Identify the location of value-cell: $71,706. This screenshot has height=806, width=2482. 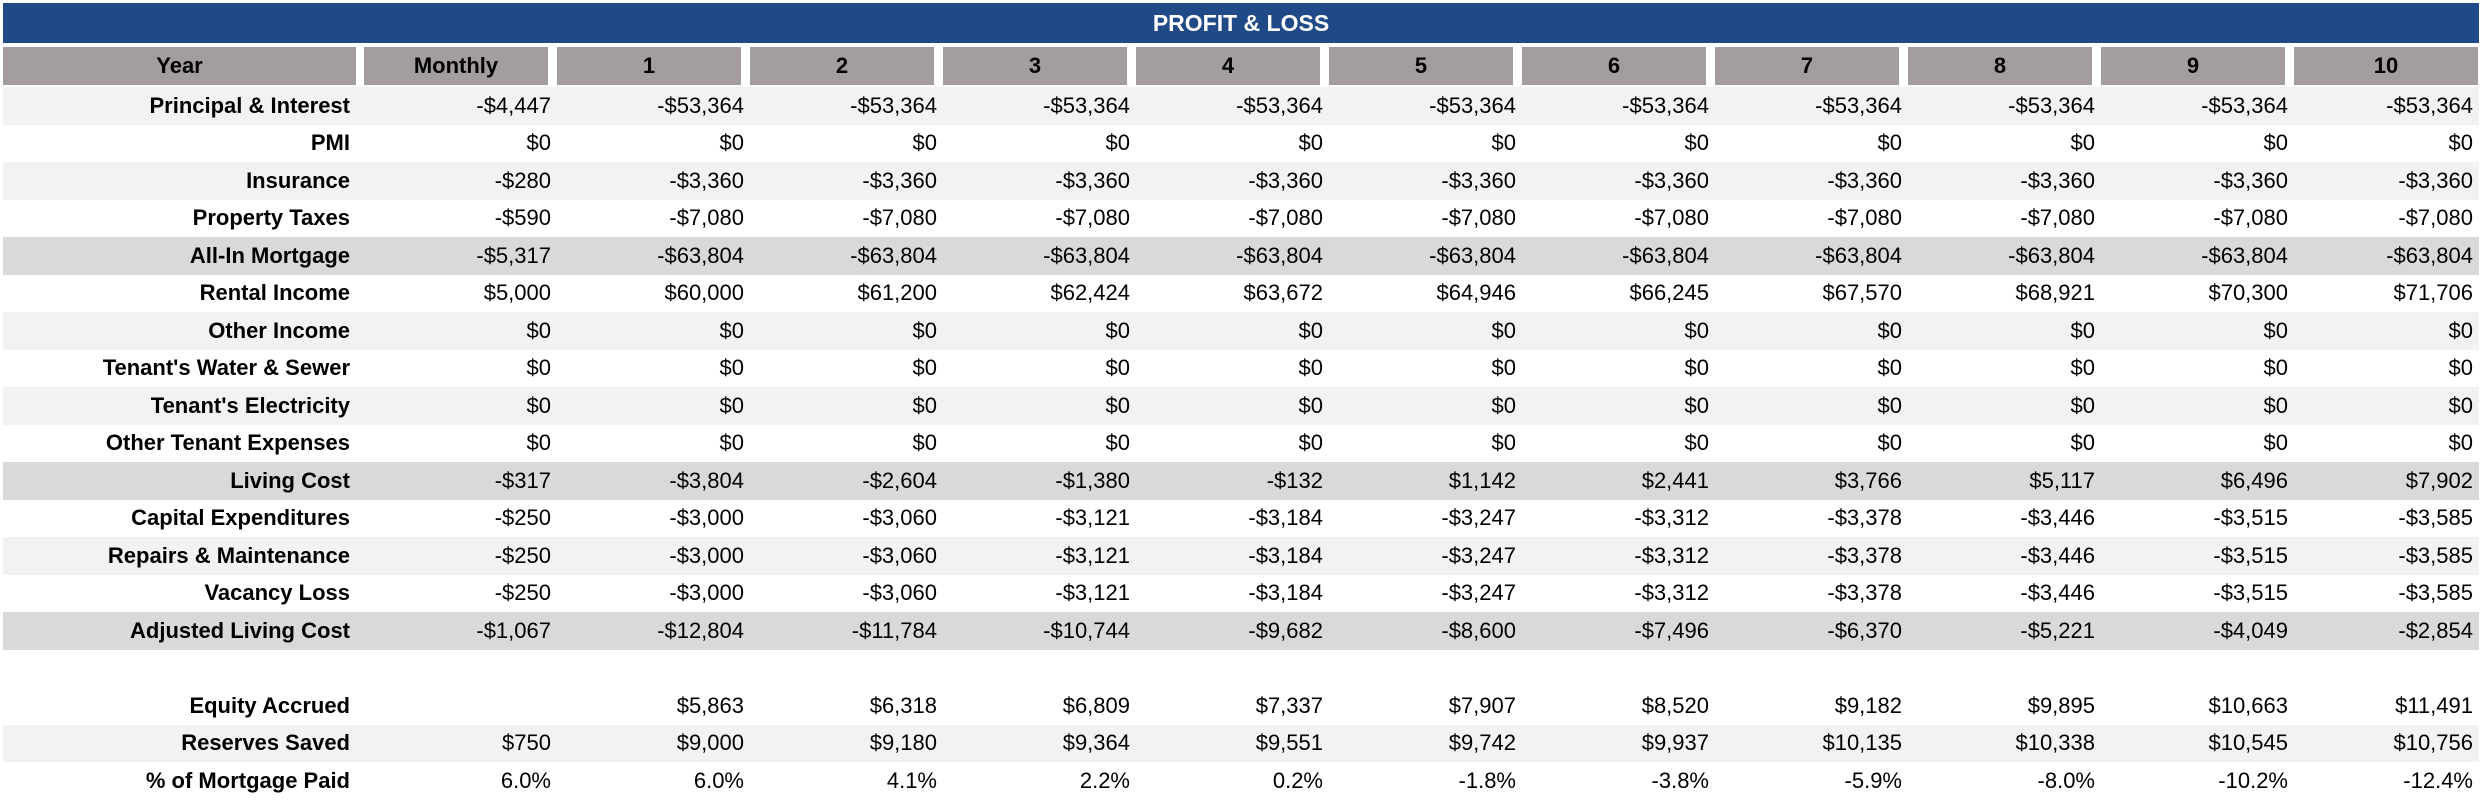
(2386, 293).